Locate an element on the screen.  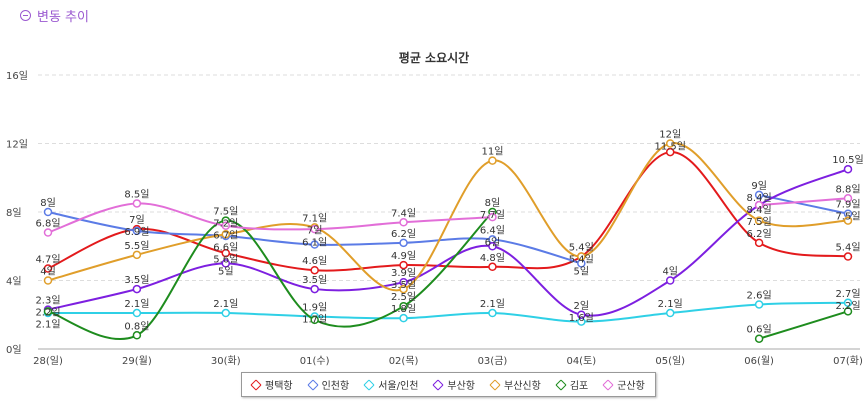
x-tick-label: 30(화) is located at coordinates (226, 361).